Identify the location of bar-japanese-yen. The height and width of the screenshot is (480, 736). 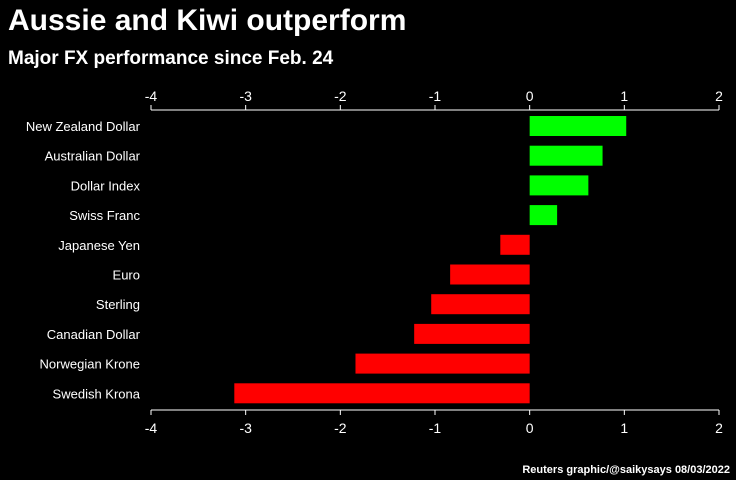
(515, 244).